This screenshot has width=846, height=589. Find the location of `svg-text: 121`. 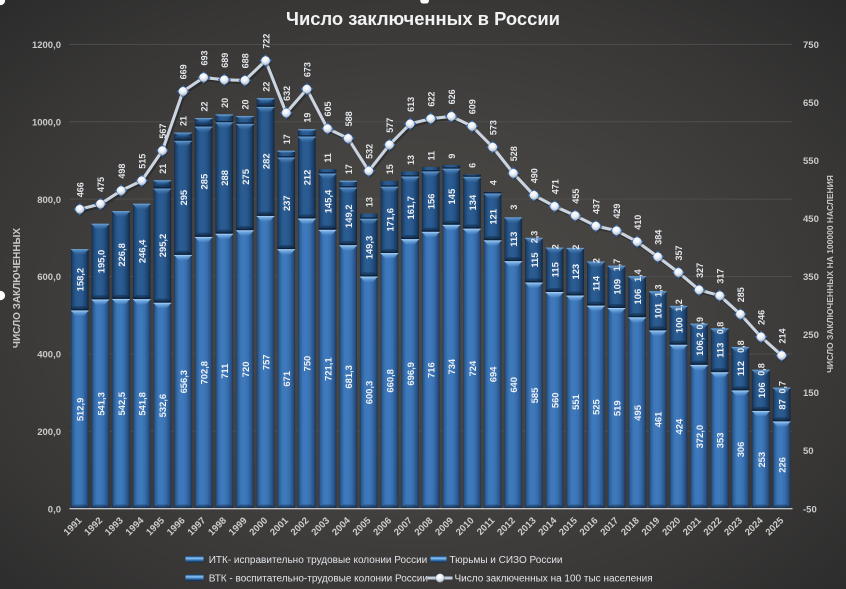

svg-text: 121 is located at coordinates (492, 217).